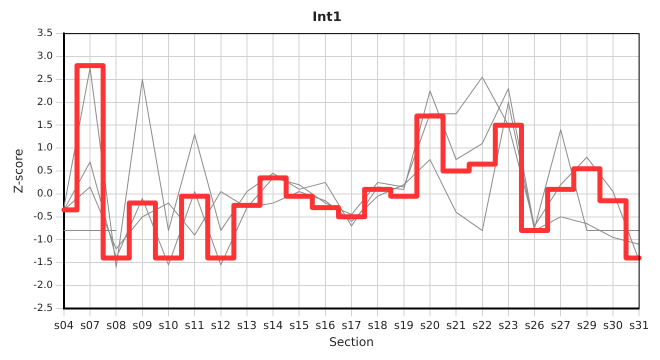 Image resolution: width=660 pixels, height=360 pixels. What do you see at coordinates (64, 325) in the screenshot?
I see `x-tick-label: s04` at bounding box center [64, 325].